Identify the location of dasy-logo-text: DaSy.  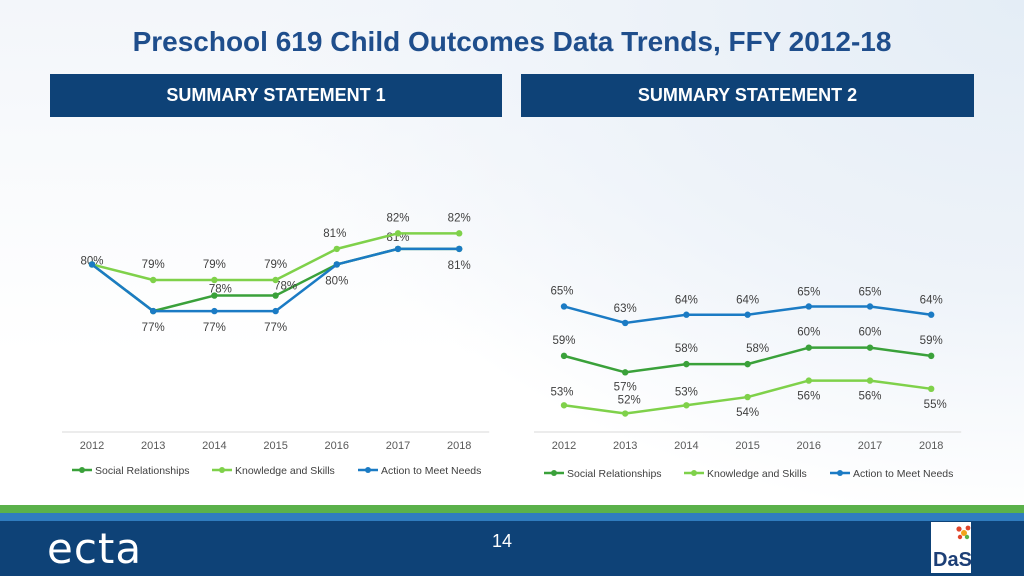
(952, 560).